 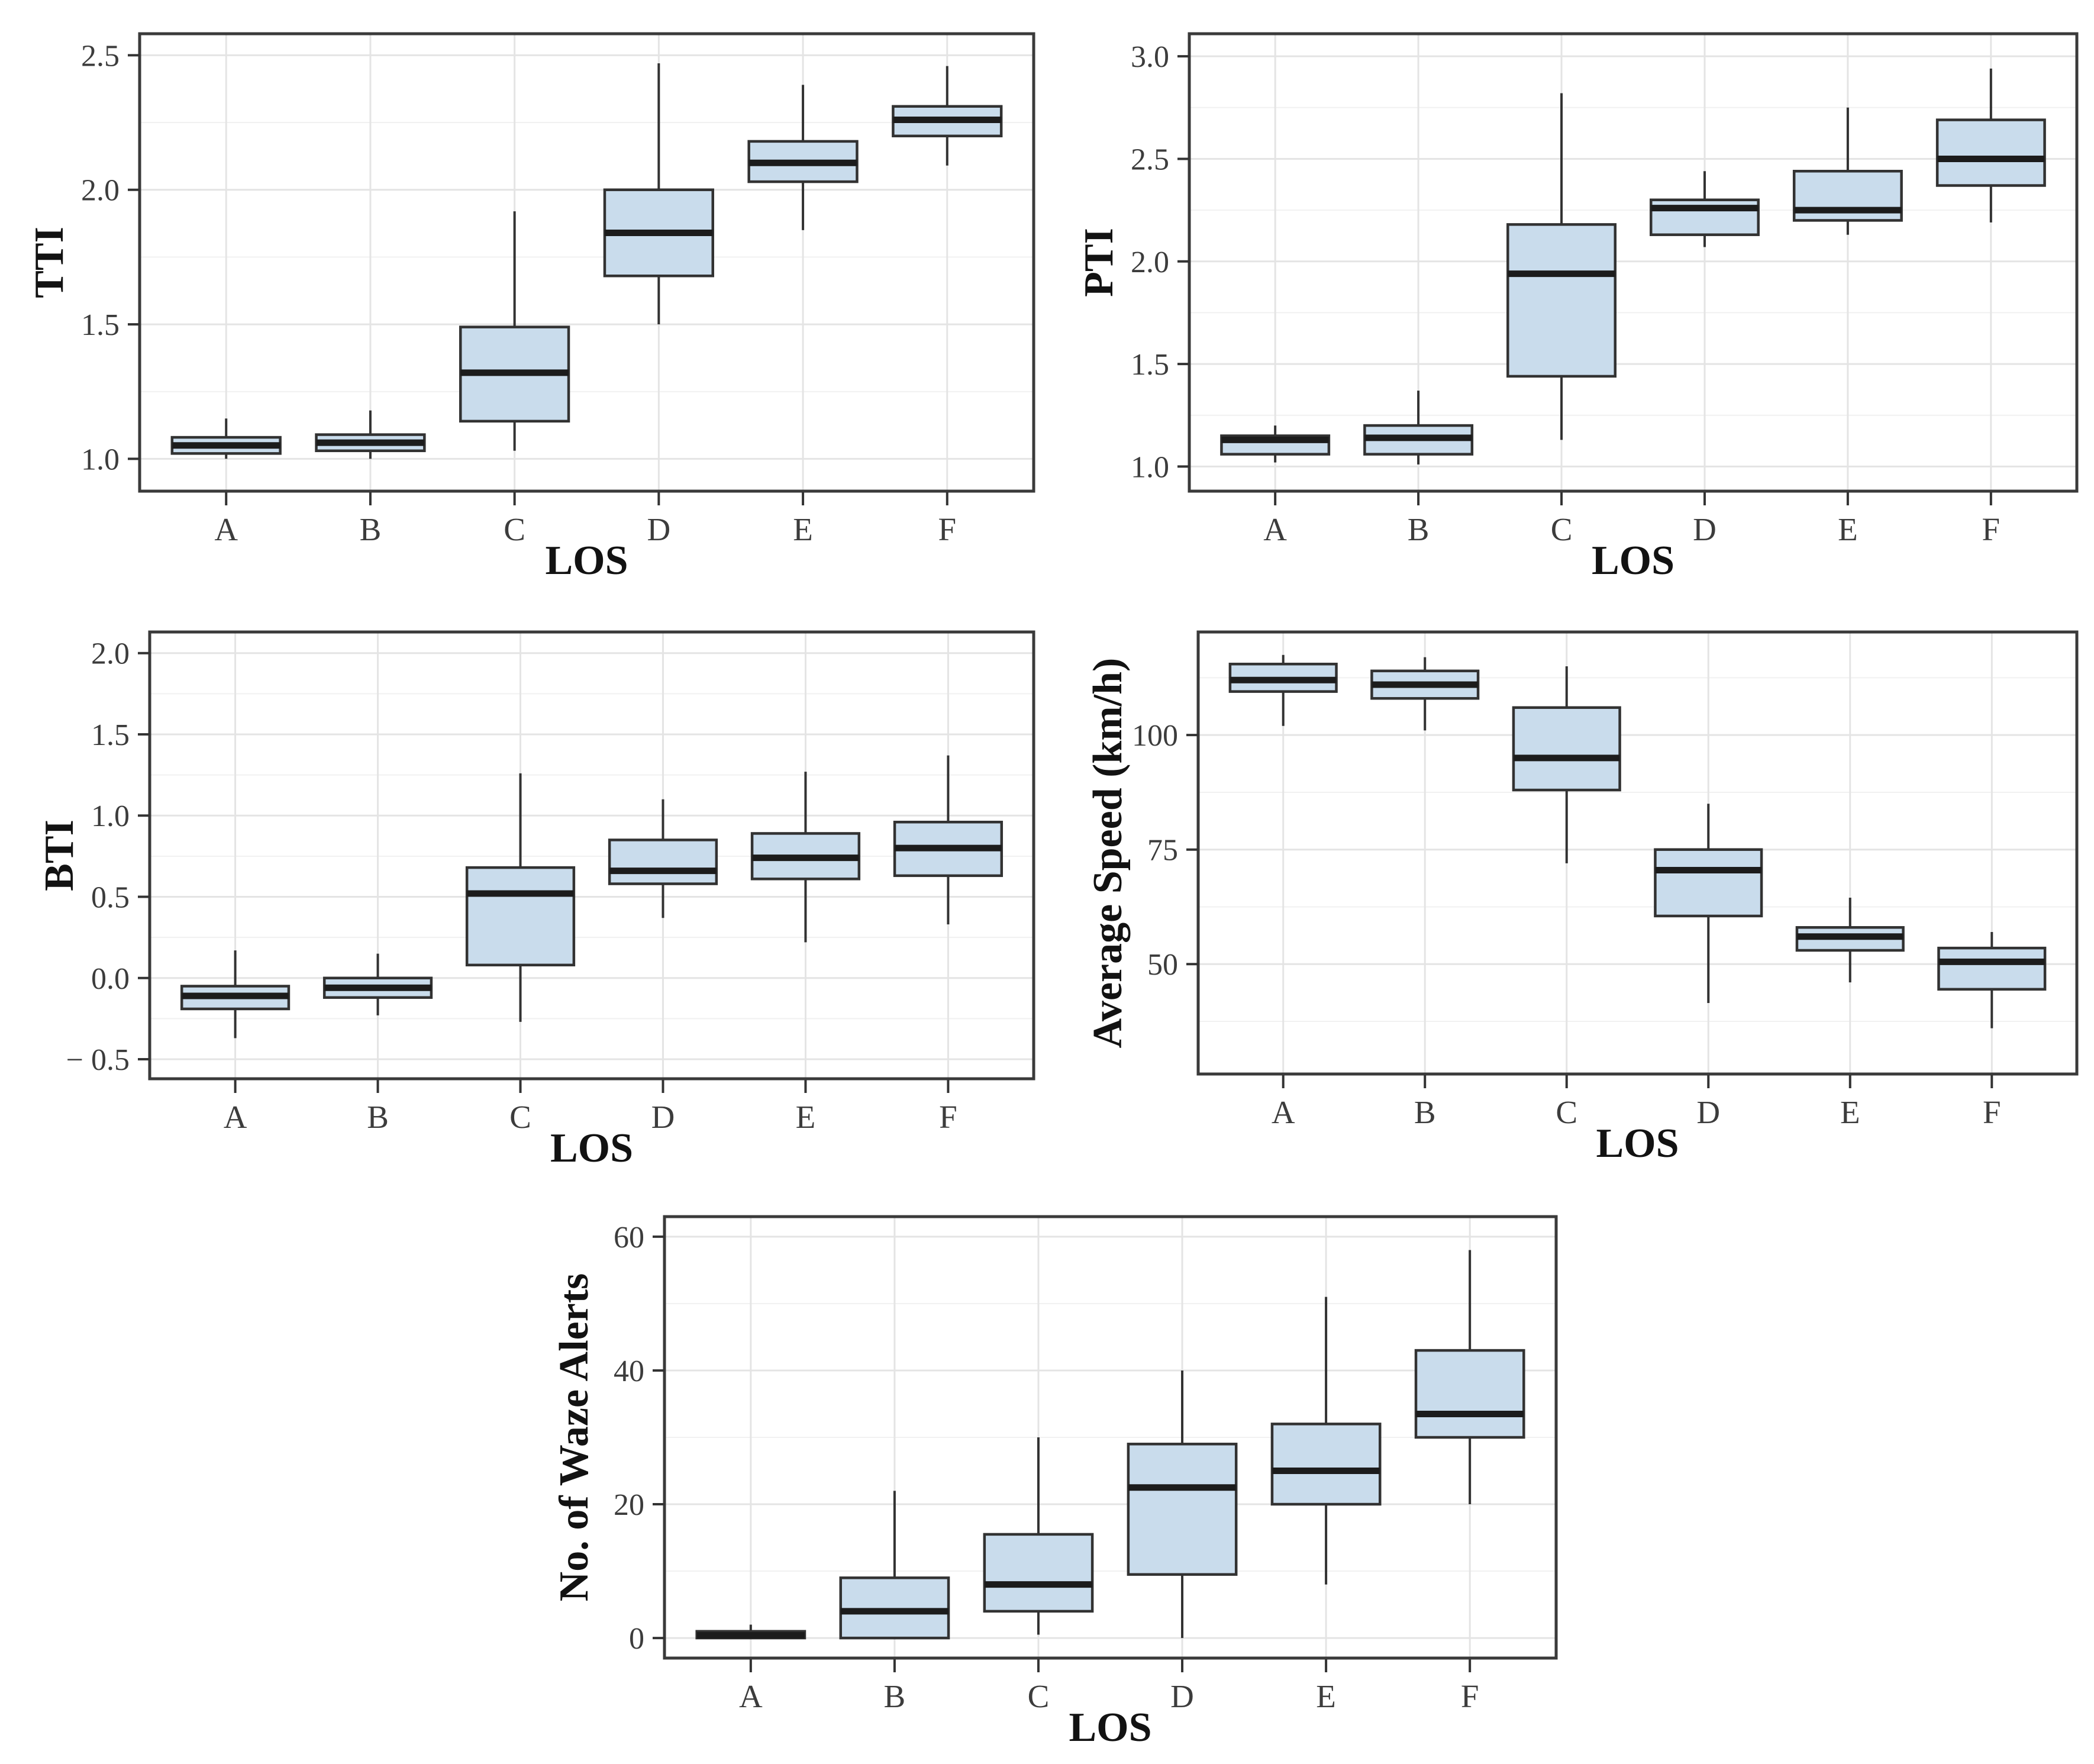 I want to click on boxplot-svg-avg-speed: 50 75 100 A B C D E F LOS Average Speed (km/h), so click(x=1582, y=898).